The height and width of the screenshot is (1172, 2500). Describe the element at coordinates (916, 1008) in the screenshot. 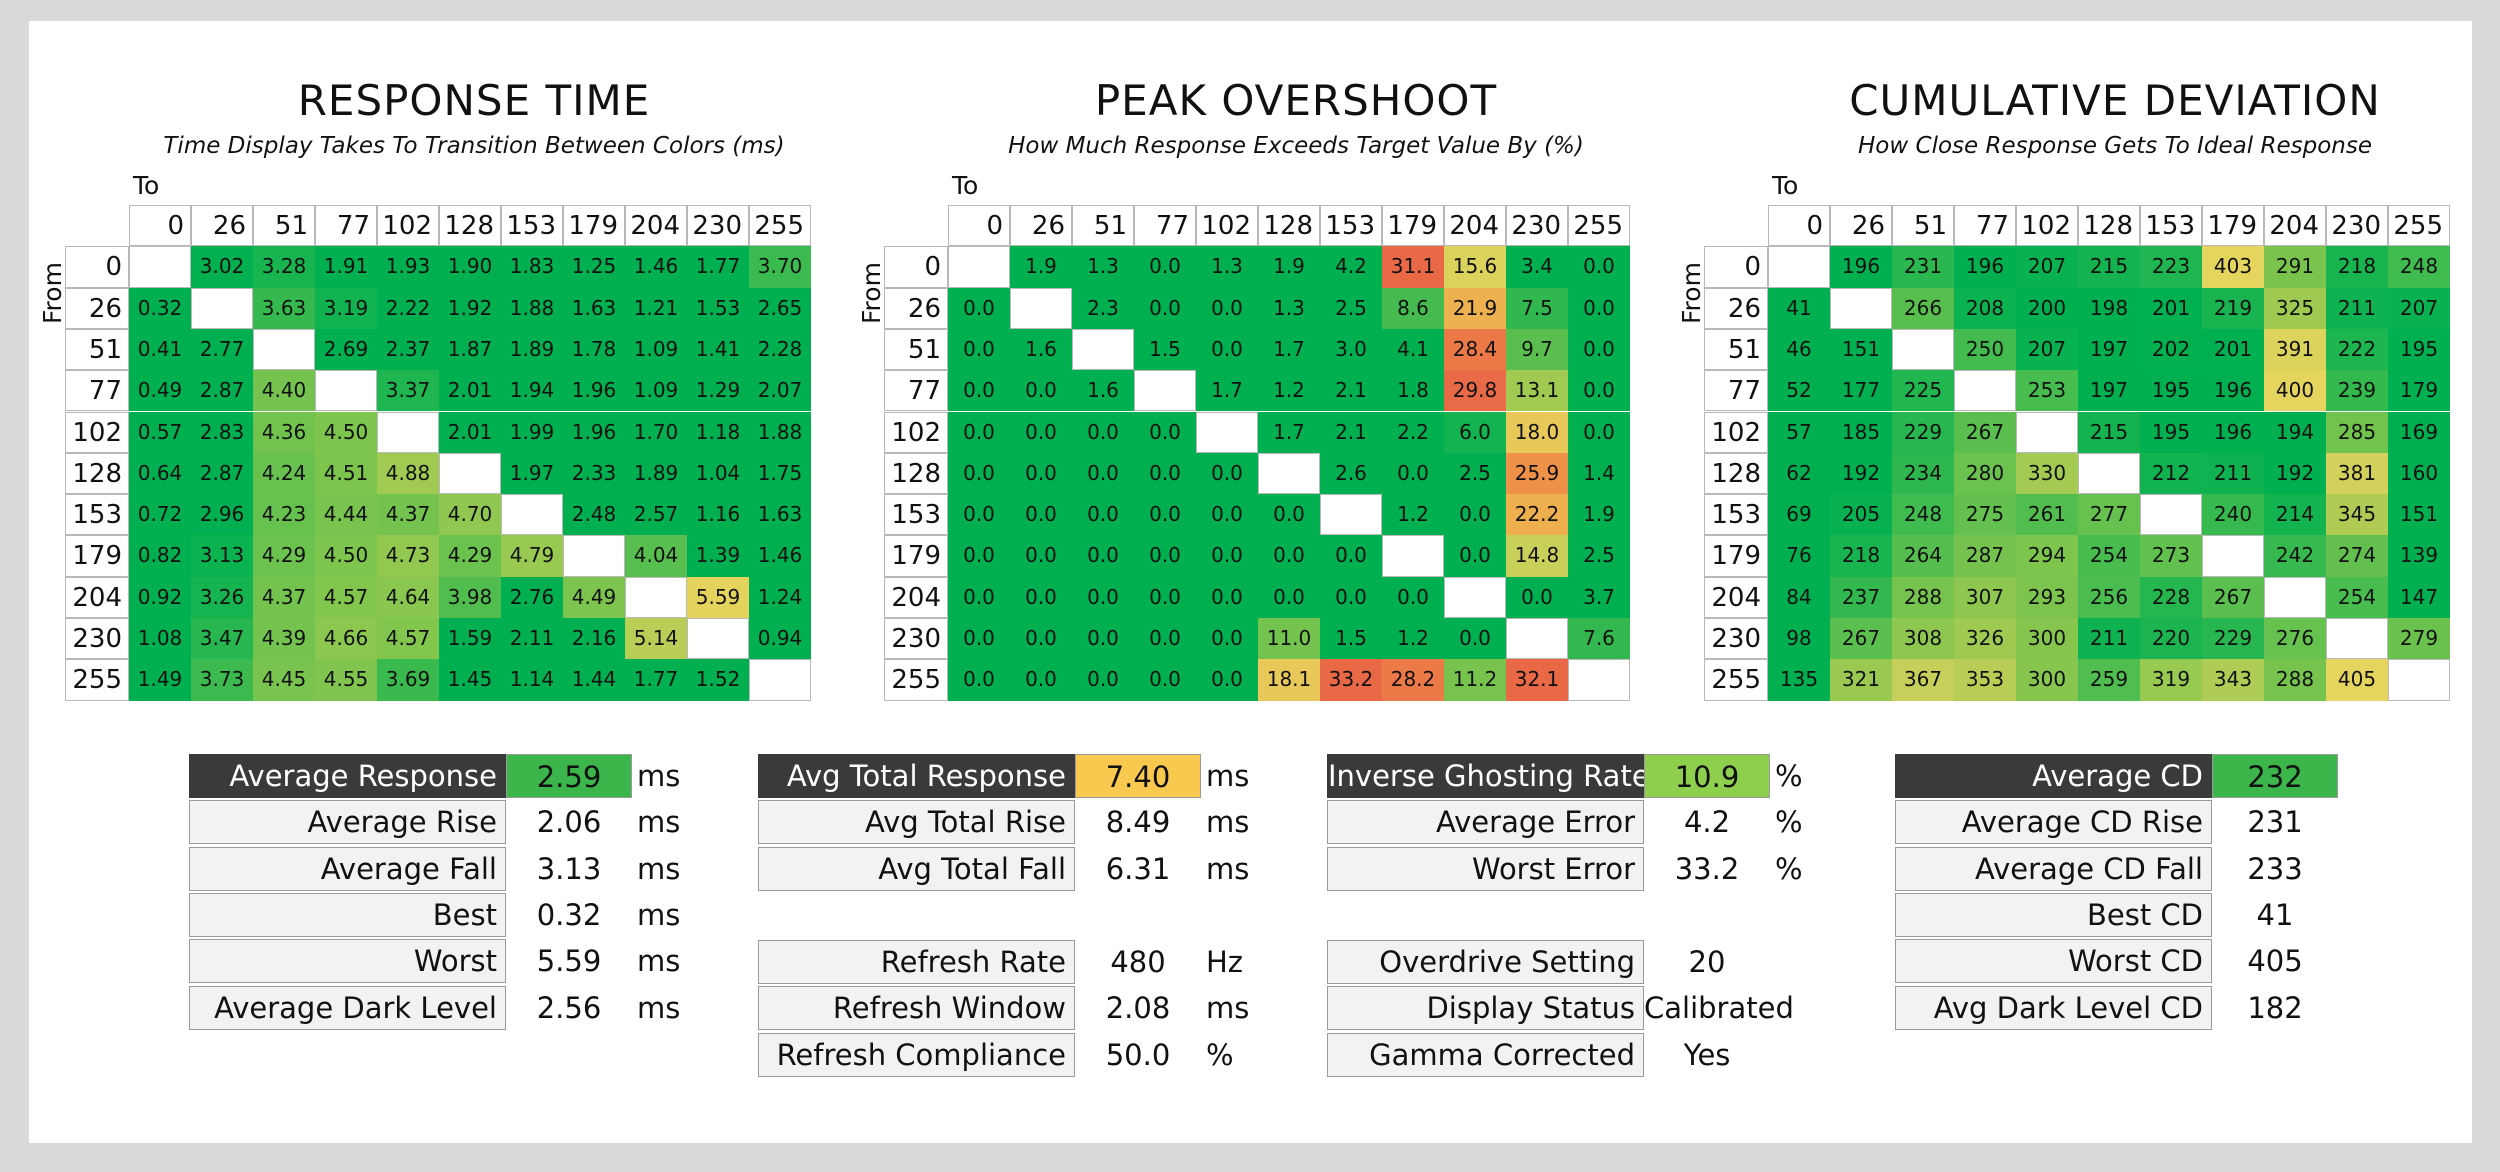

I see `stat-label: Refresh Window` at that location.